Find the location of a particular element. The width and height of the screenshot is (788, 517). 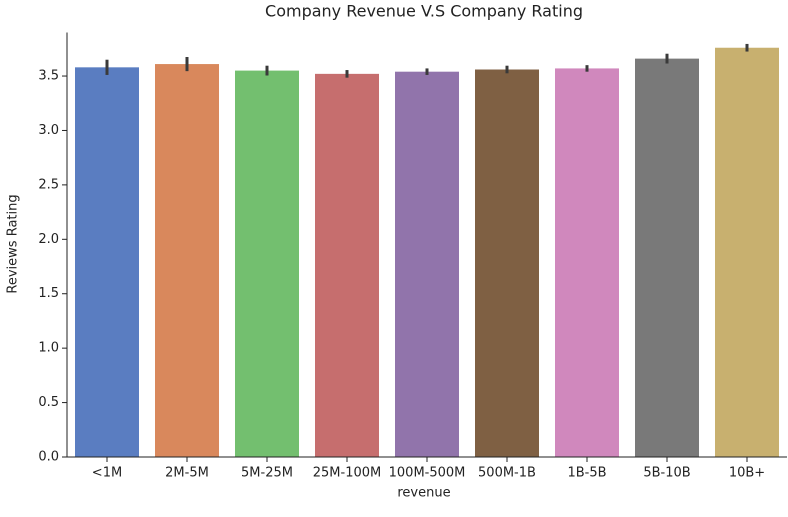

y-tick-label: 1.0 is located at coordinates (48, 348).